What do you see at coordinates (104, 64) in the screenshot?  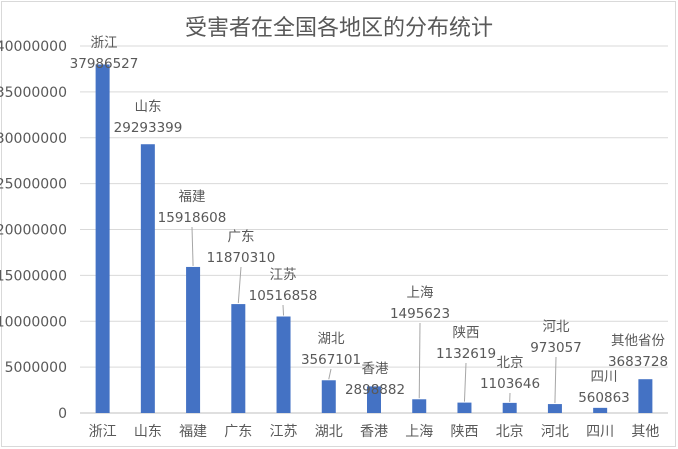 I see `data-label-value: 37986527` at bounding box center [104, 64].